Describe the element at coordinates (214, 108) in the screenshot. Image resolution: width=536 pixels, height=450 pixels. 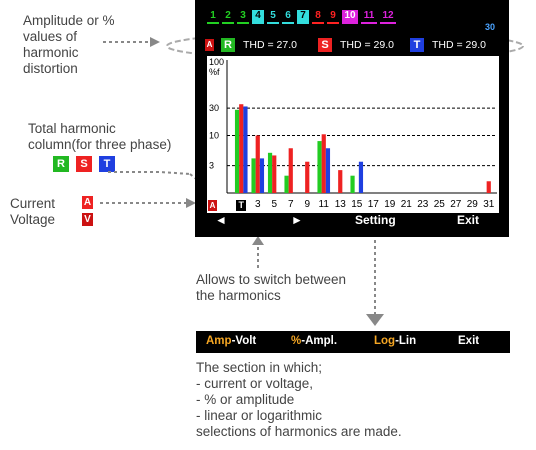
I see `y-tick-label: 30` at that location.